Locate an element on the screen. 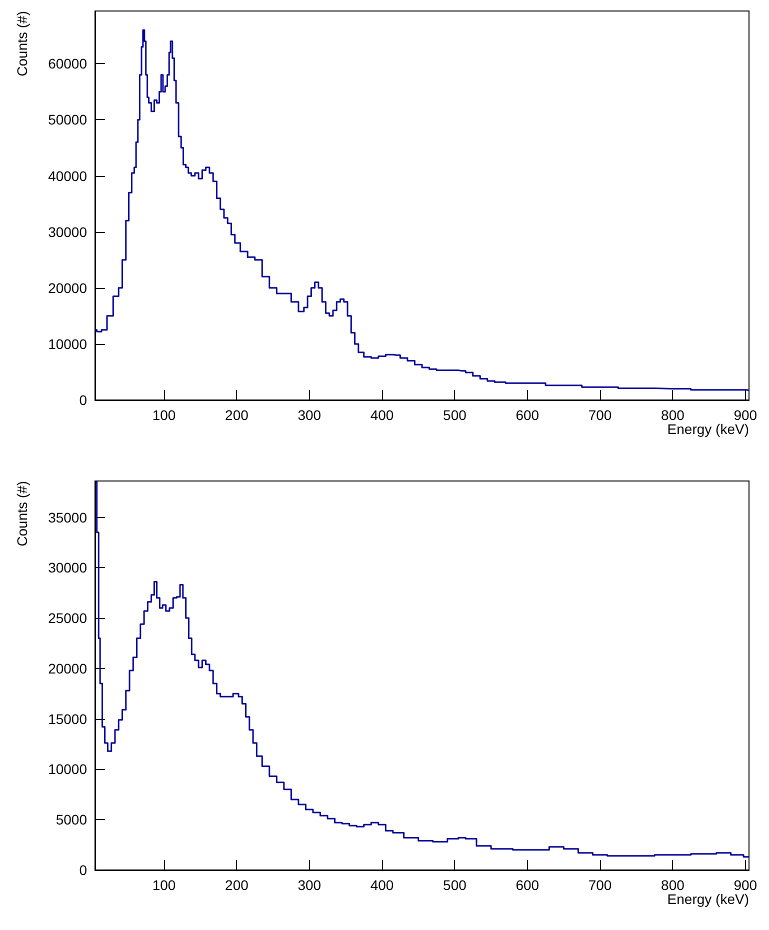 Image resolution: width=769 pixels, height=930 pixels. y-tick-label: 50000 is located at coordinates (68, 120).